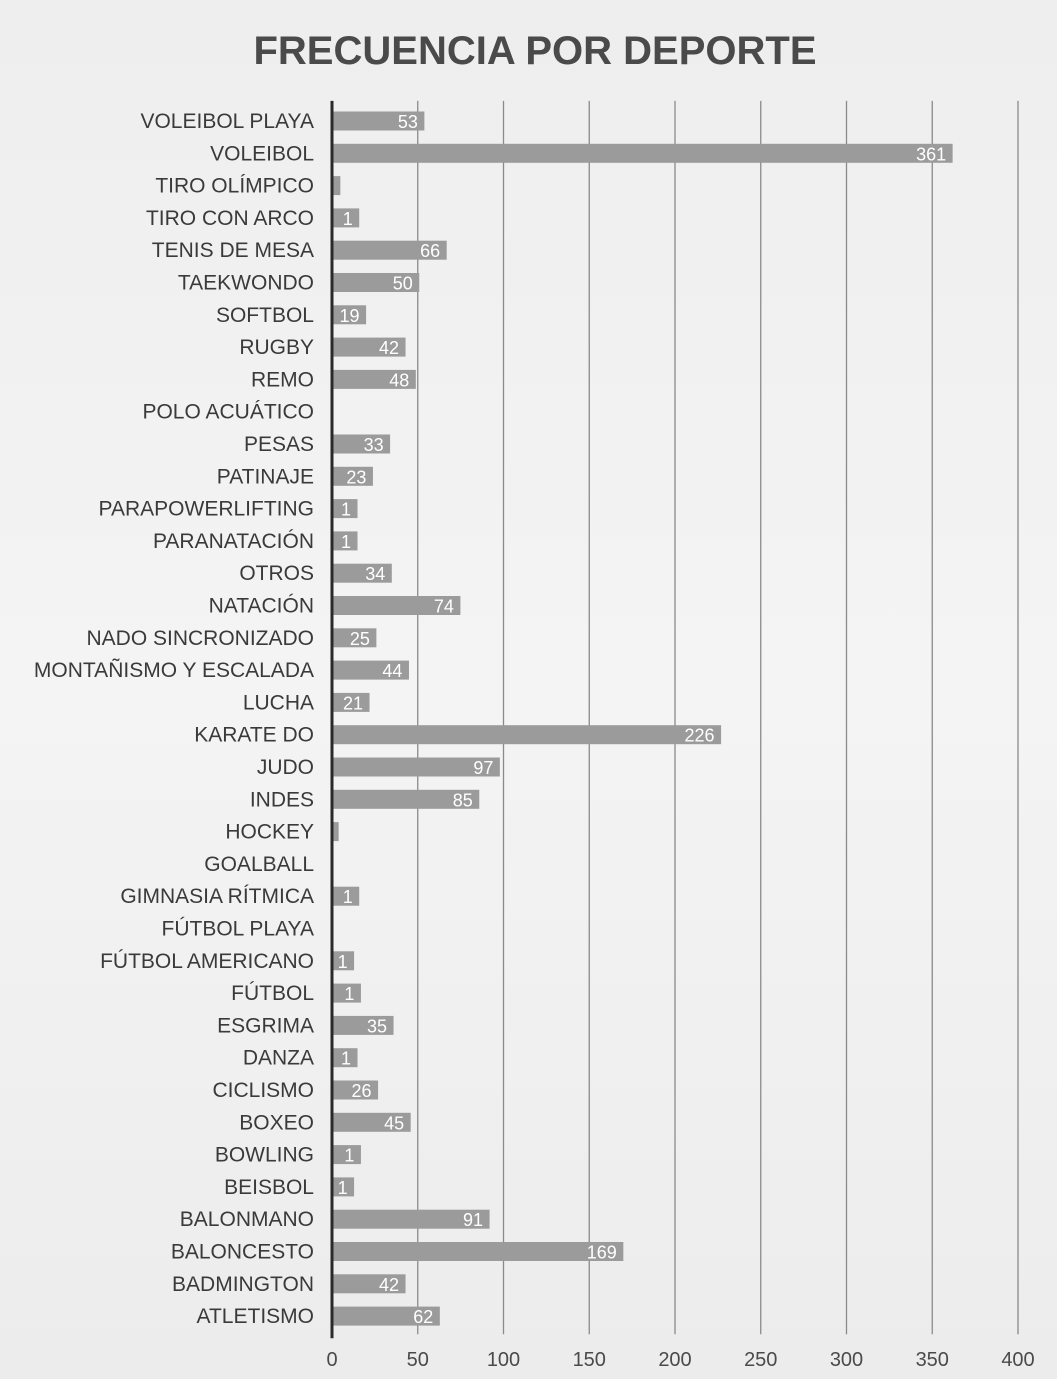  Describe the element at coordinates (228, 412) in the screenshot. I see `category-label: POLO ACUÁTICO` at that location.